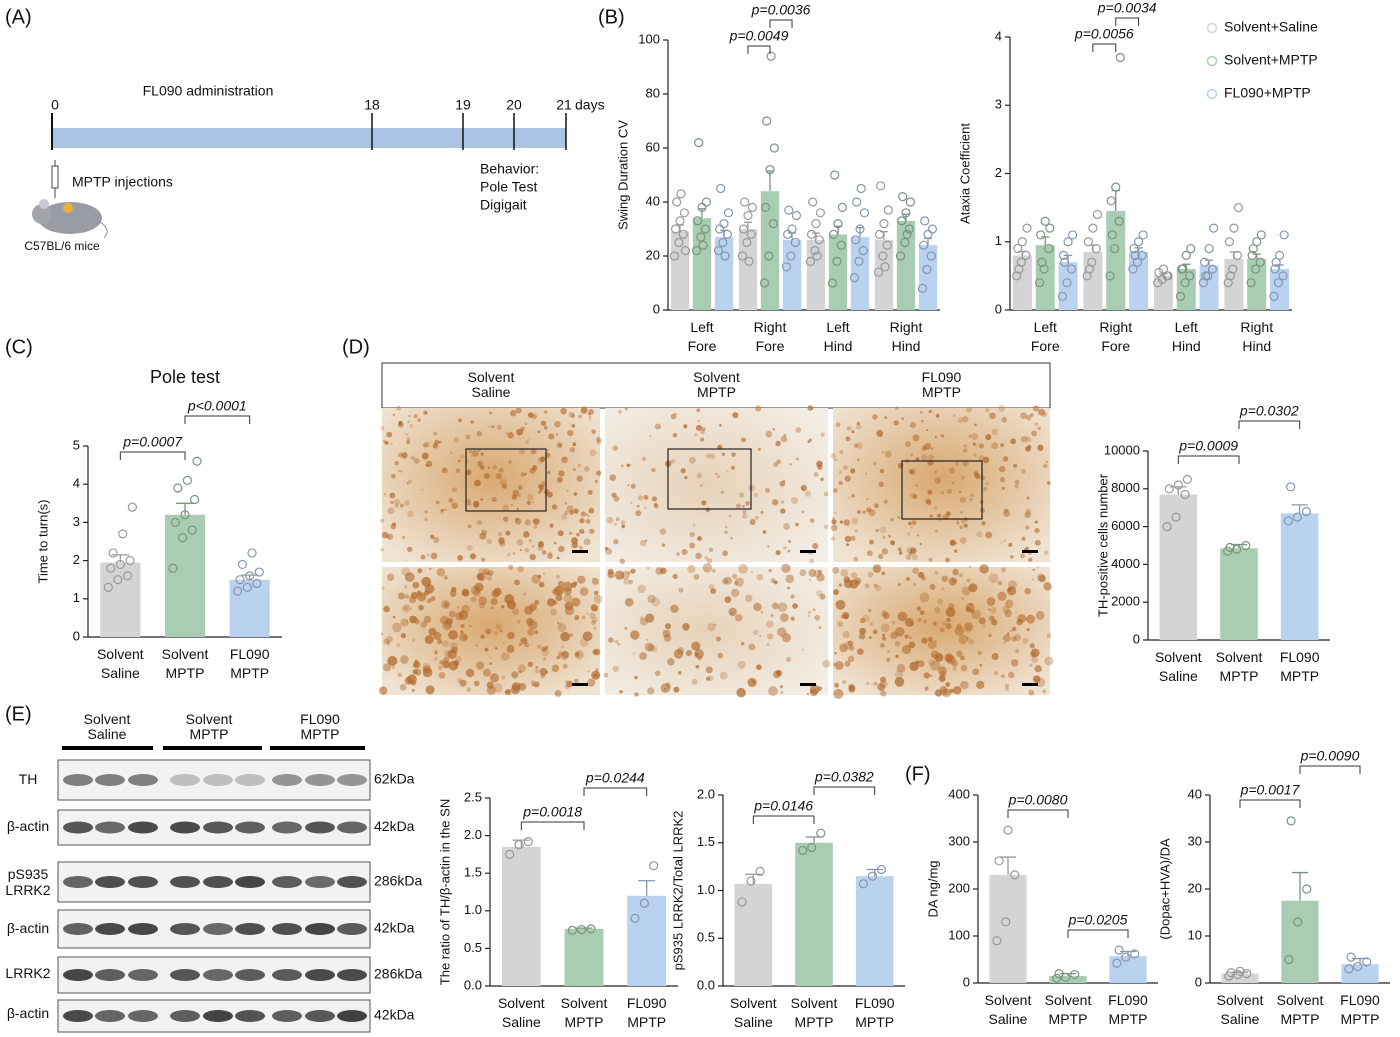 This screenshot has width=1400, height=1037. What do you see at coordinates (320, 726) in the screenshot?
I see `blot-group-label: FL090 MPTP` at bounding box center [320, 726].